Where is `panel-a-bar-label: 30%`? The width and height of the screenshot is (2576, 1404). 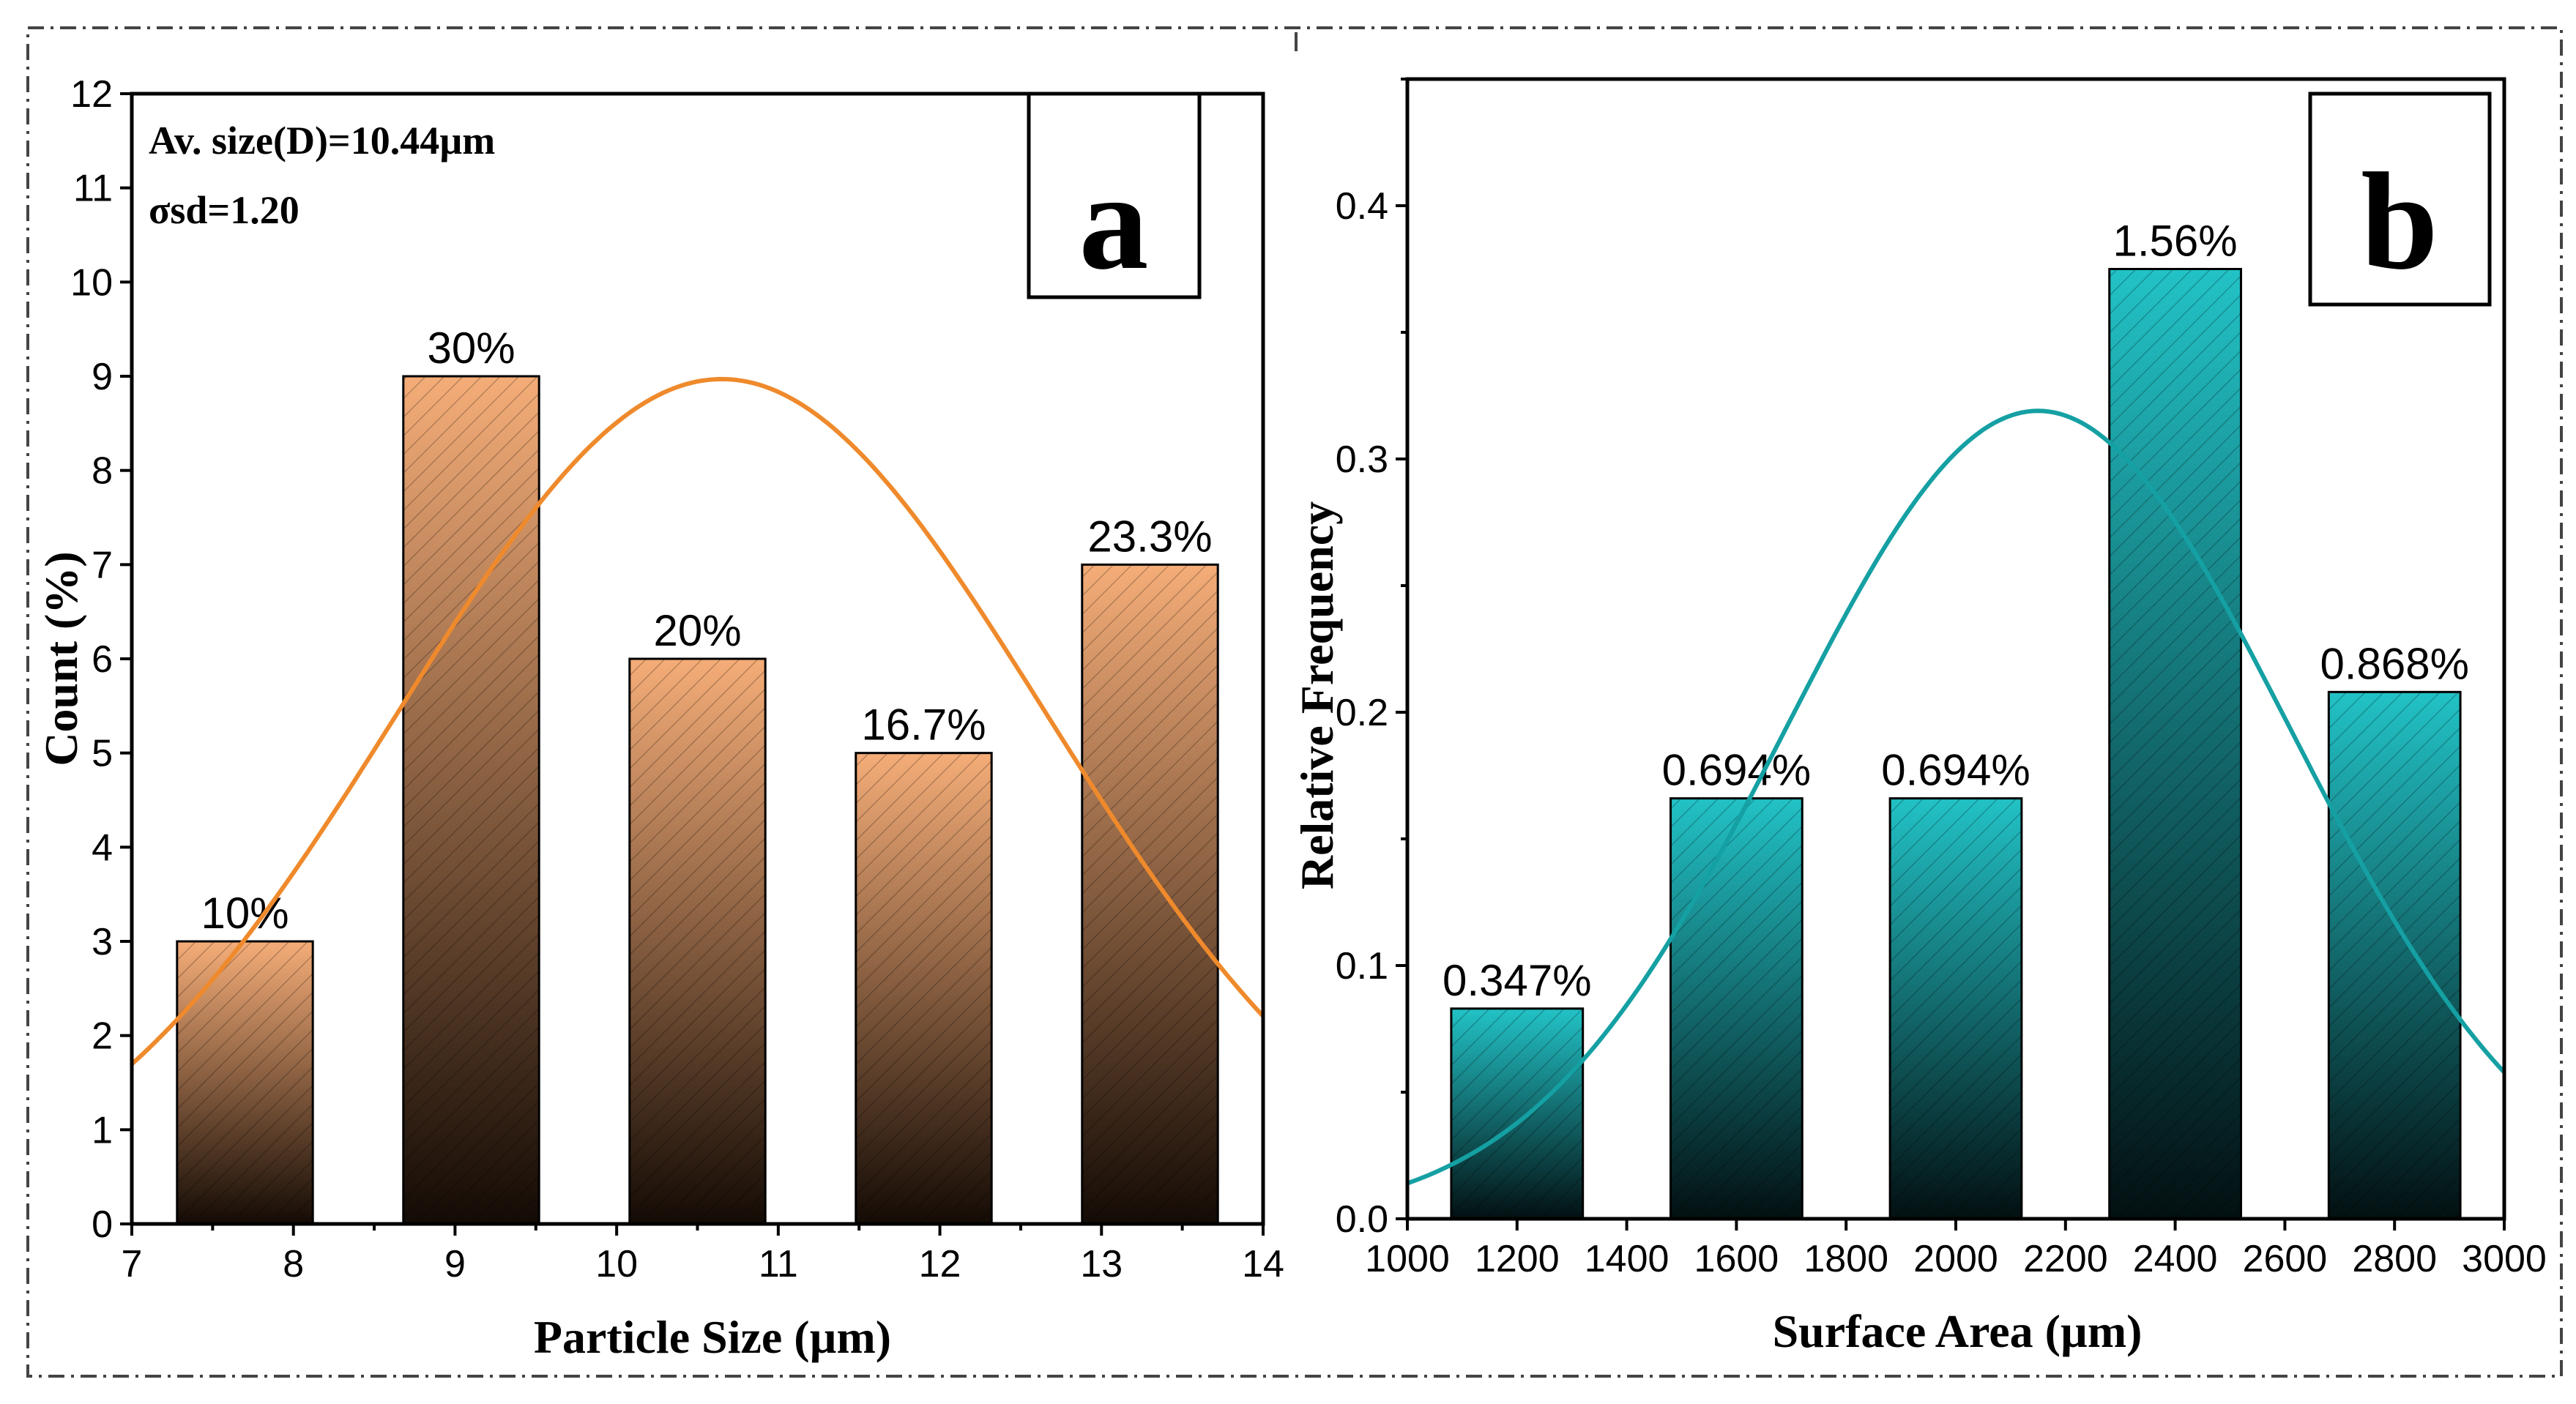
panel-a-bar-label: 30% is located at coordinates (471, 348).